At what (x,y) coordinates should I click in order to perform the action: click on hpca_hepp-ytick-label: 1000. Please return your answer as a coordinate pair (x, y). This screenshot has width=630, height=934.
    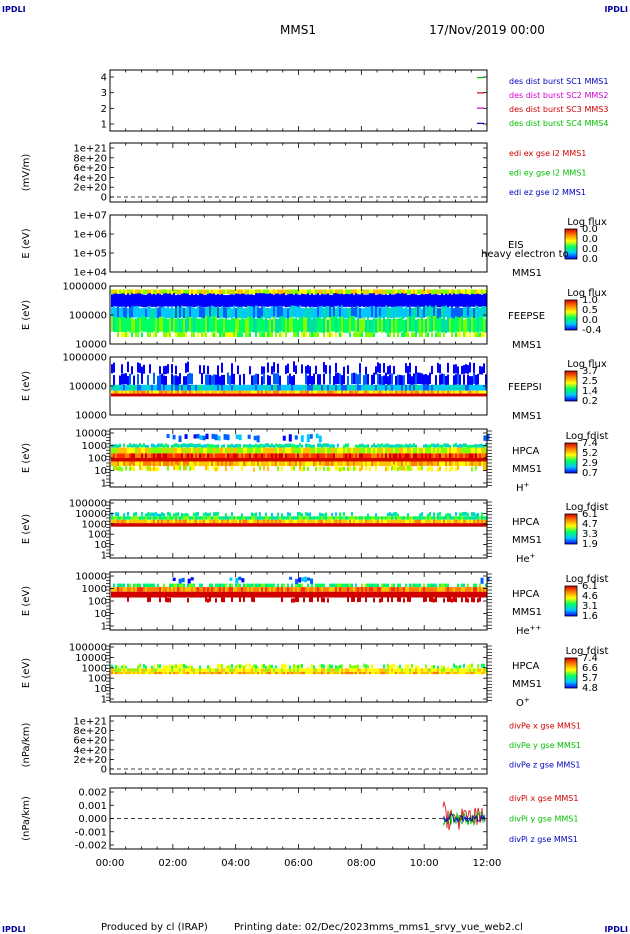
    Looking at the image, I should click on (94, 589).